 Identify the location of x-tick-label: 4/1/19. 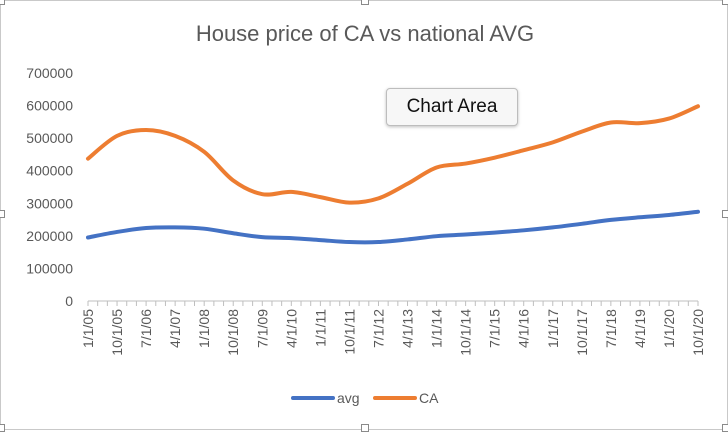
(640, 328).